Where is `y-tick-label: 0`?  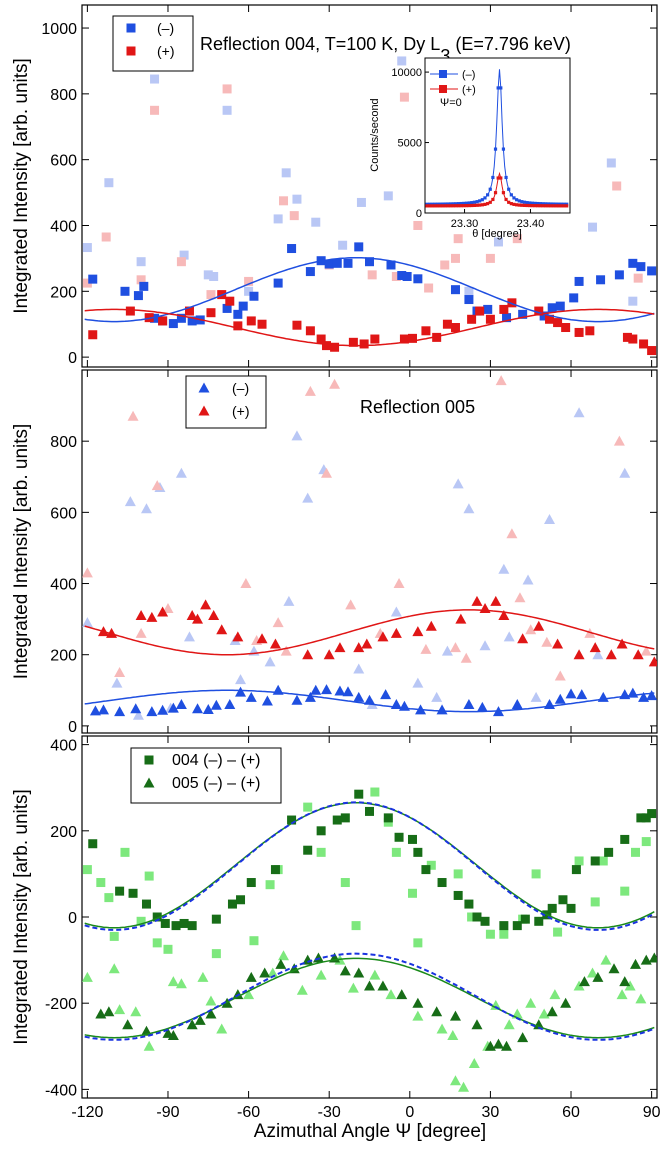 y-tick-label: 0 is located at coordinates (72, 727).